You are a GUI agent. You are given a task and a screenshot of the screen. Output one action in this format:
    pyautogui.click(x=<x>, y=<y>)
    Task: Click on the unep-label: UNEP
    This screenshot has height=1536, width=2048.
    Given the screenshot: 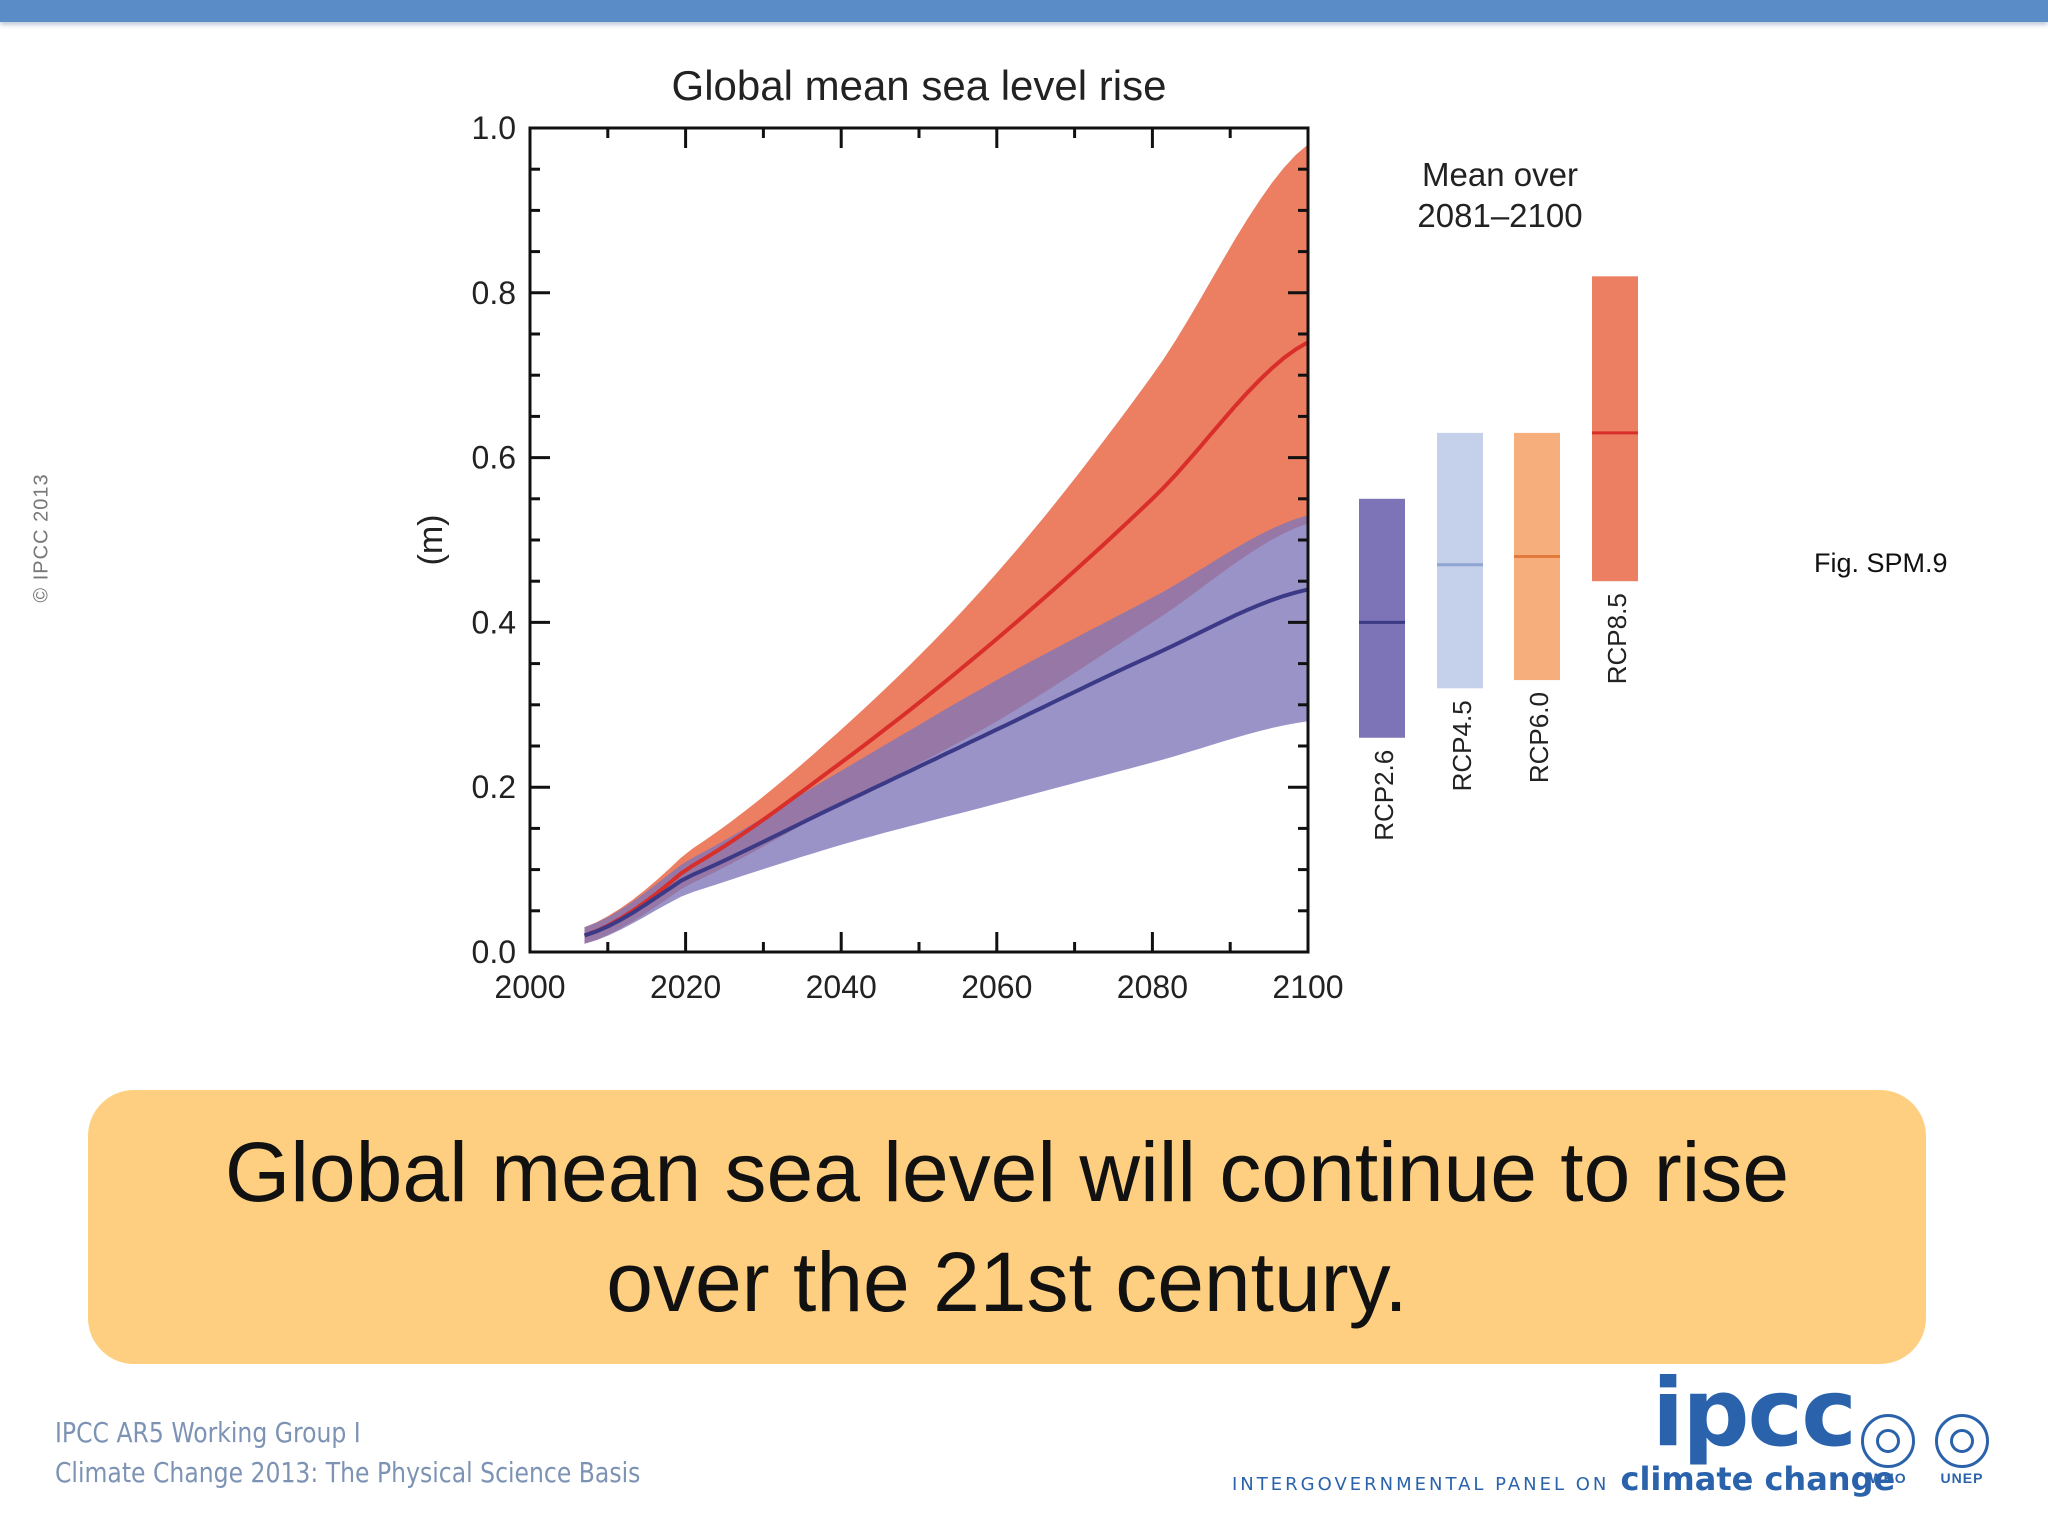 What is the action you would take?
    pyautogui.click(x=1962, y=1478)
    